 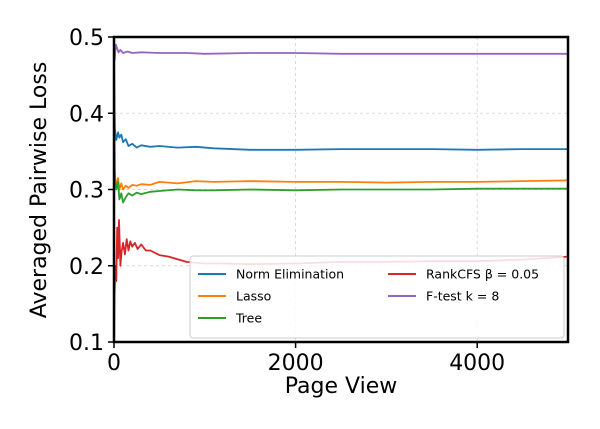 What do you see at coordinates (86, 114) in the screenshot?
I see `y-tick-label: 0.4` at bounding box center [86, 114].